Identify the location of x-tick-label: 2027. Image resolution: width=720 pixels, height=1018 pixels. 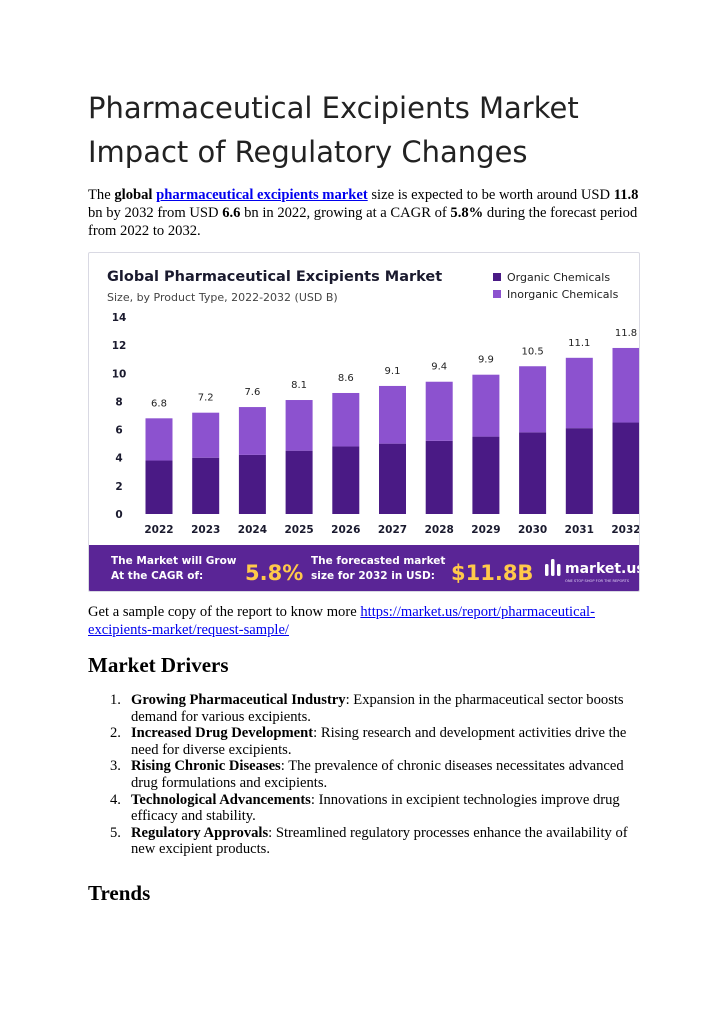
(392, 530).